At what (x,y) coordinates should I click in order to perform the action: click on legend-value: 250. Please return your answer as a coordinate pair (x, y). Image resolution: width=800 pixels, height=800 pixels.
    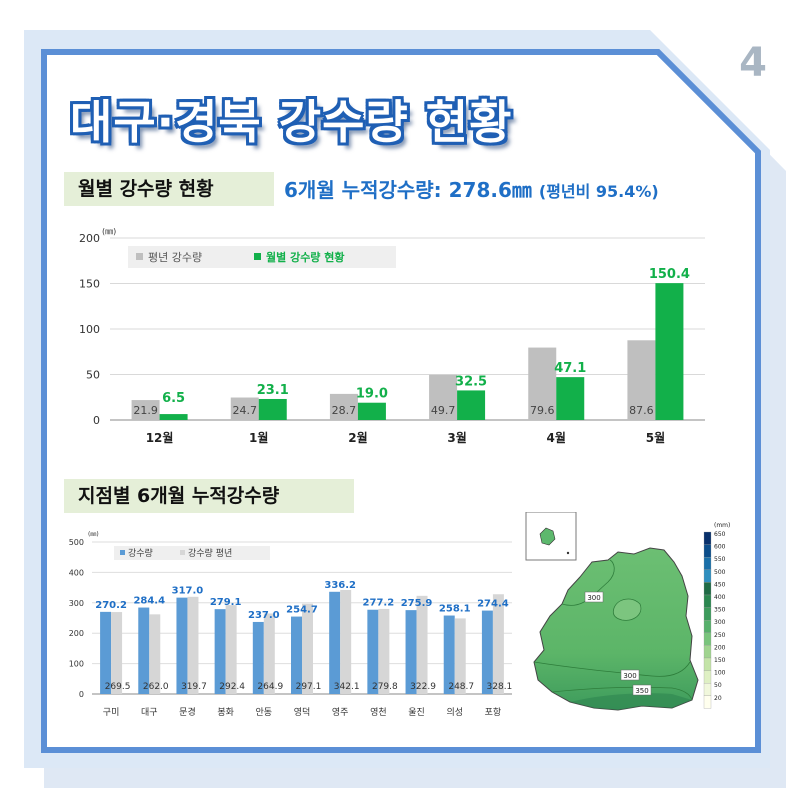
    Looking at the image, I should click on (720, 635).